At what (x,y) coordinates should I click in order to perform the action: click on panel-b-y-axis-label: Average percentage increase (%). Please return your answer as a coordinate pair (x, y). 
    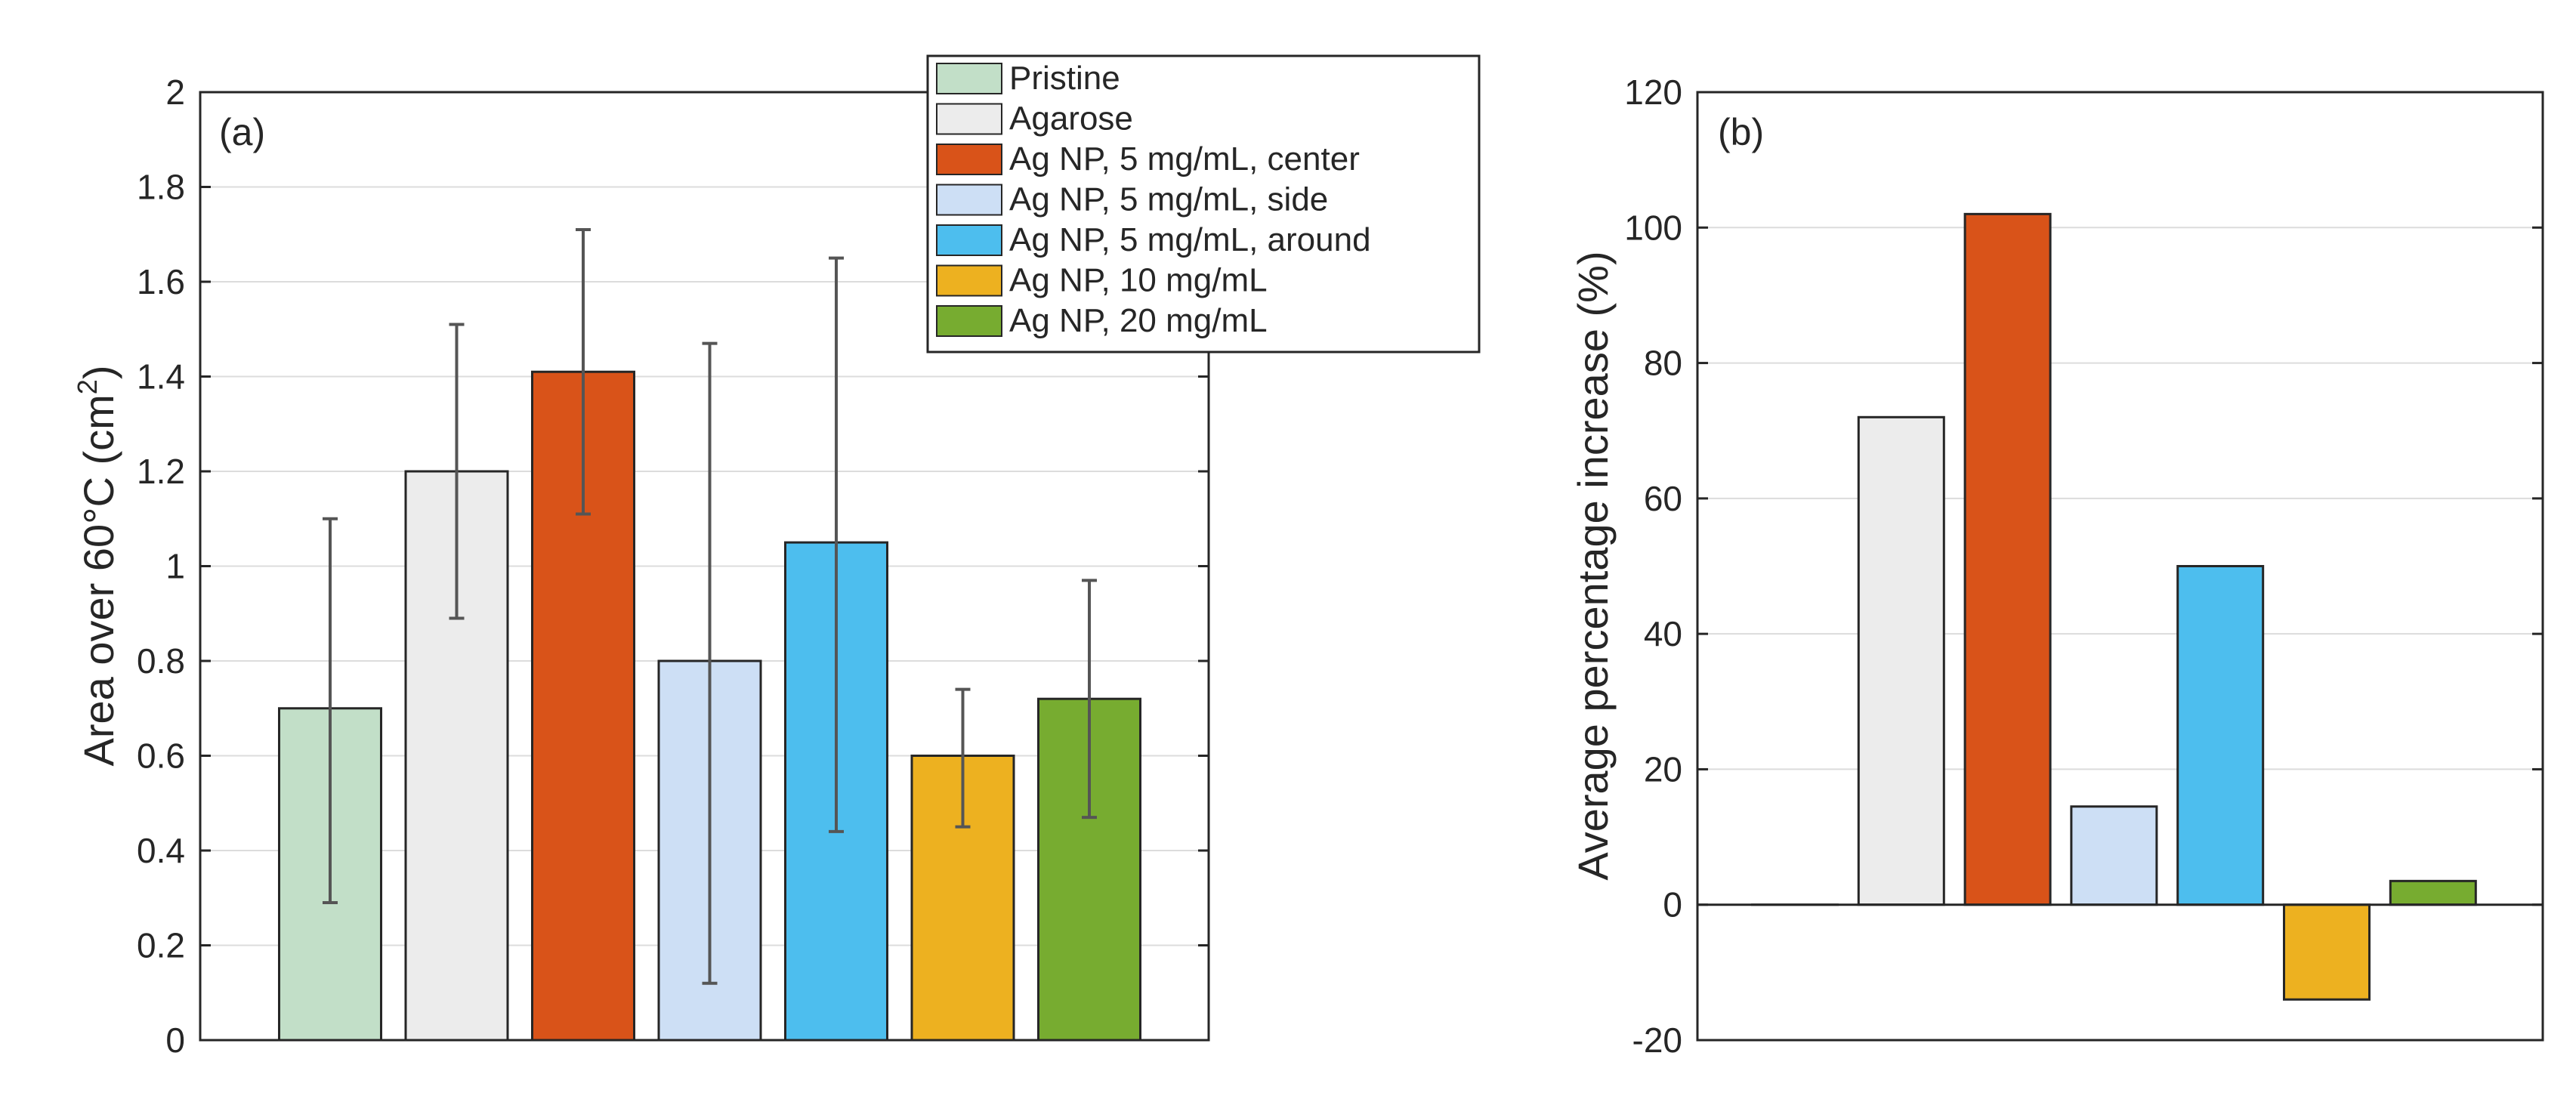
    Looking at the image, I should click on (1593, 565).